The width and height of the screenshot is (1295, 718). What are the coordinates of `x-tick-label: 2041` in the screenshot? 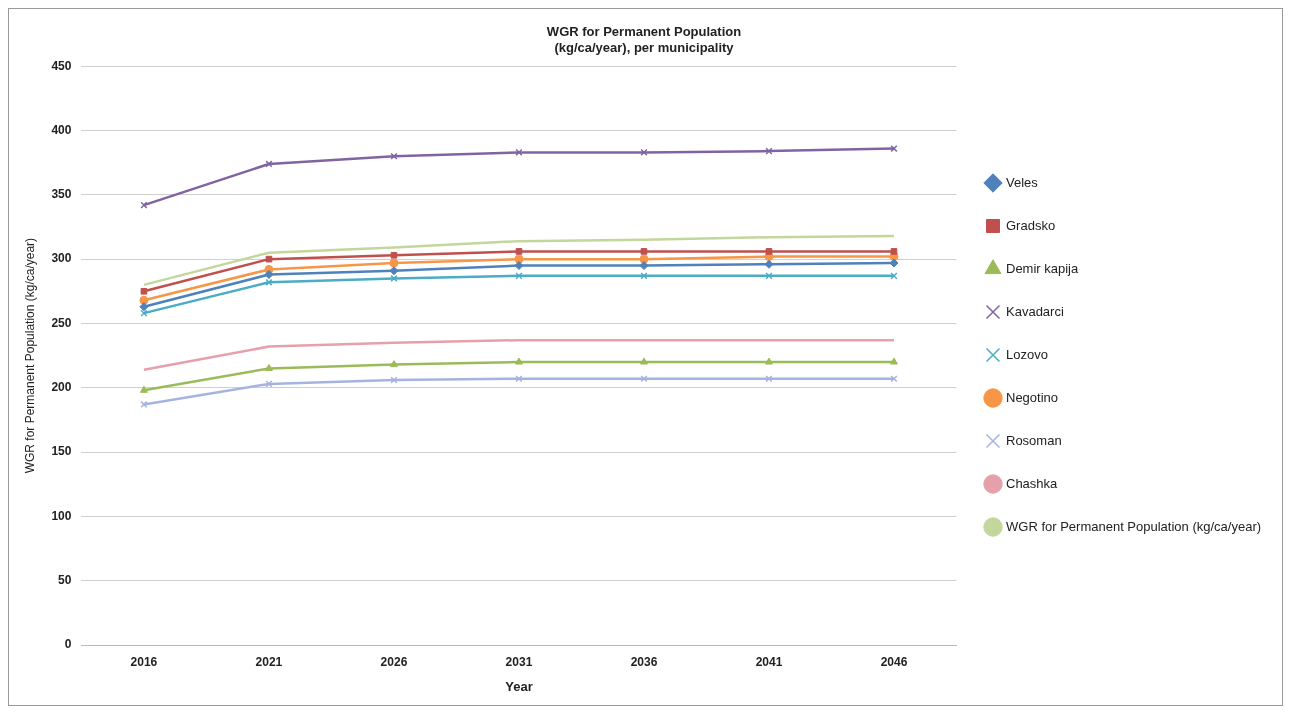 It's located at (769, 661).